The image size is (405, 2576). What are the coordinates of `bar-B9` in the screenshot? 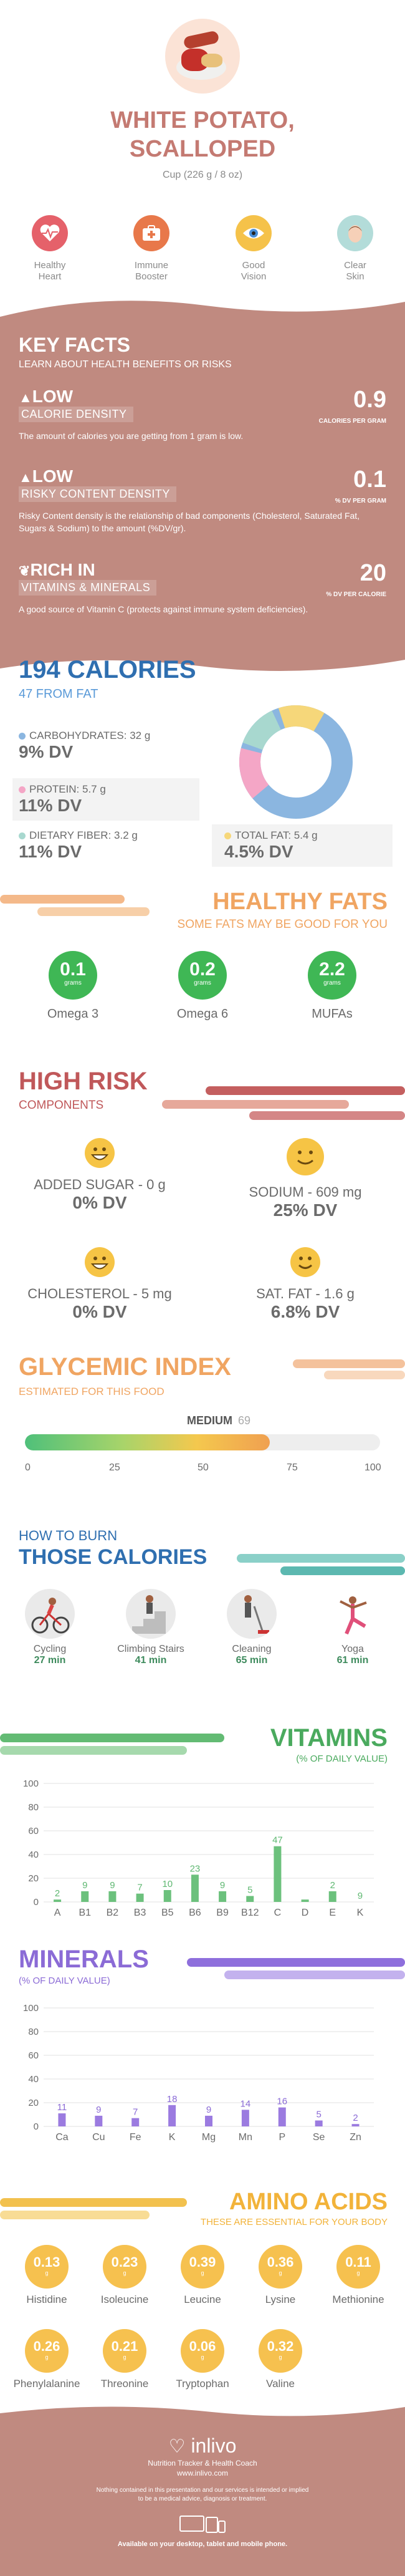 It's located at (223, 1896).